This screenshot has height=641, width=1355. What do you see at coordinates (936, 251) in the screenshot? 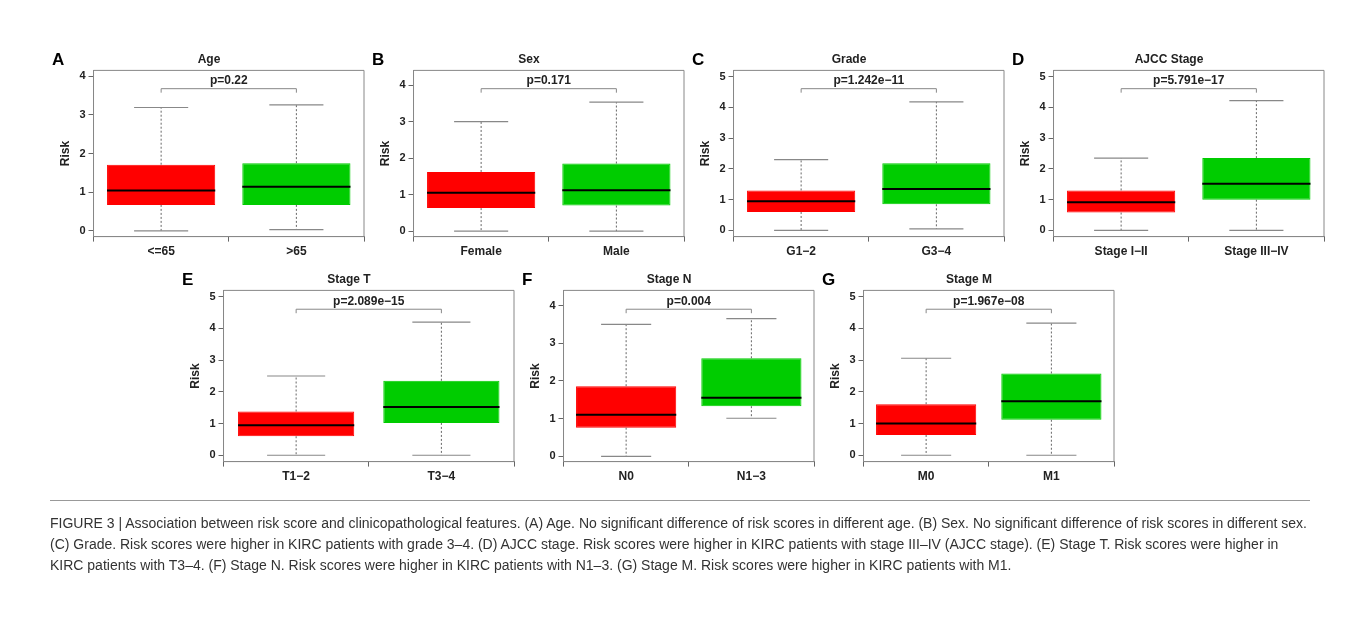
I see `x-tick-label: G3−4` at bounding box center [936, 251].